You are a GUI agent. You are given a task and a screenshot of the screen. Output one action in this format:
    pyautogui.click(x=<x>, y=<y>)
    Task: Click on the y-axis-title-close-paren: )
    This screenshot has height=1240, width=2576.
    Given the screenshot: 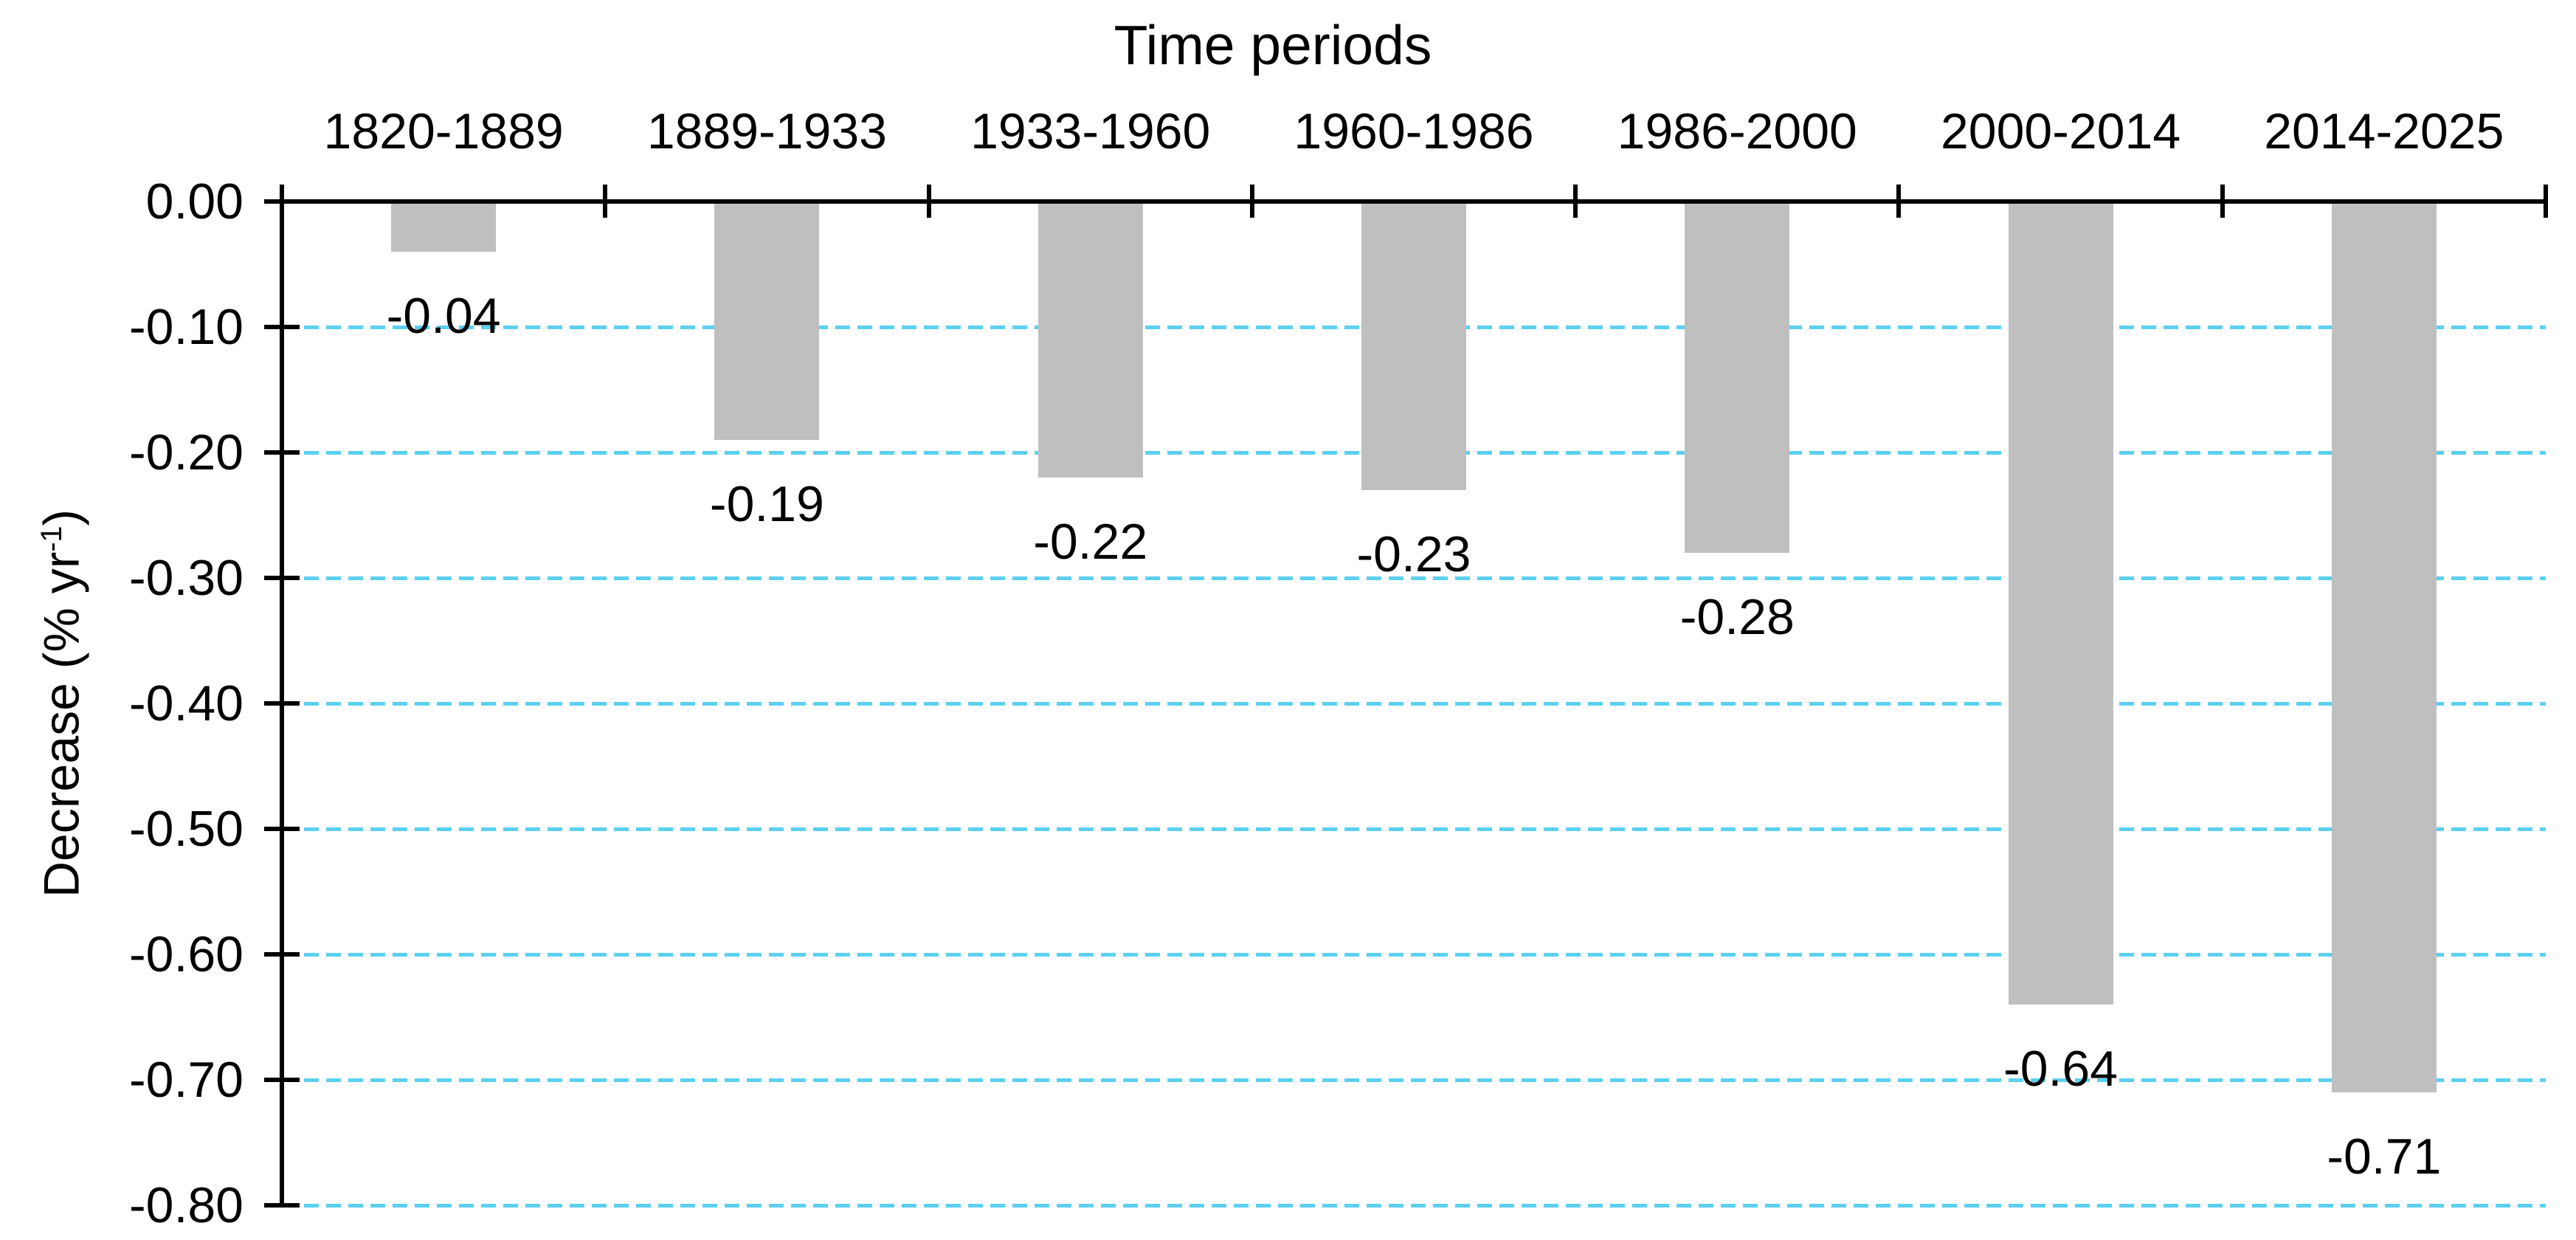 What is the action you would take?
    pyautogui.click(x=61, y=517)
    